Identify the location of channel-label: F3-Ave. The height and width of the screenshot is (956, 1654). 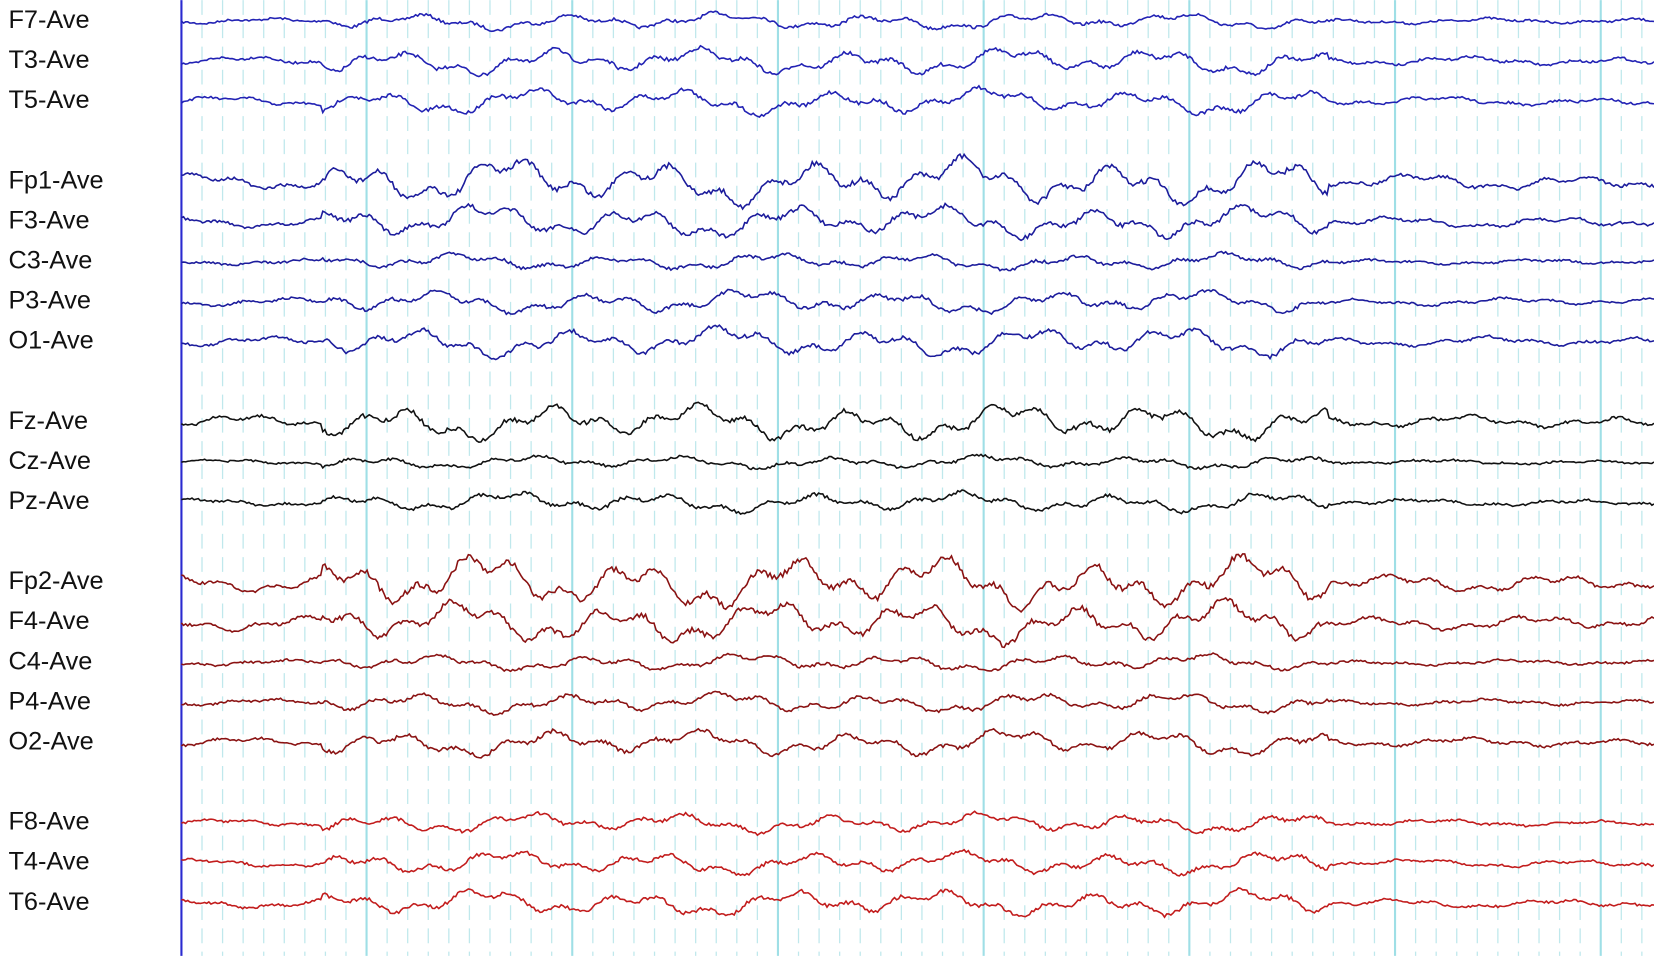
(48, 220).